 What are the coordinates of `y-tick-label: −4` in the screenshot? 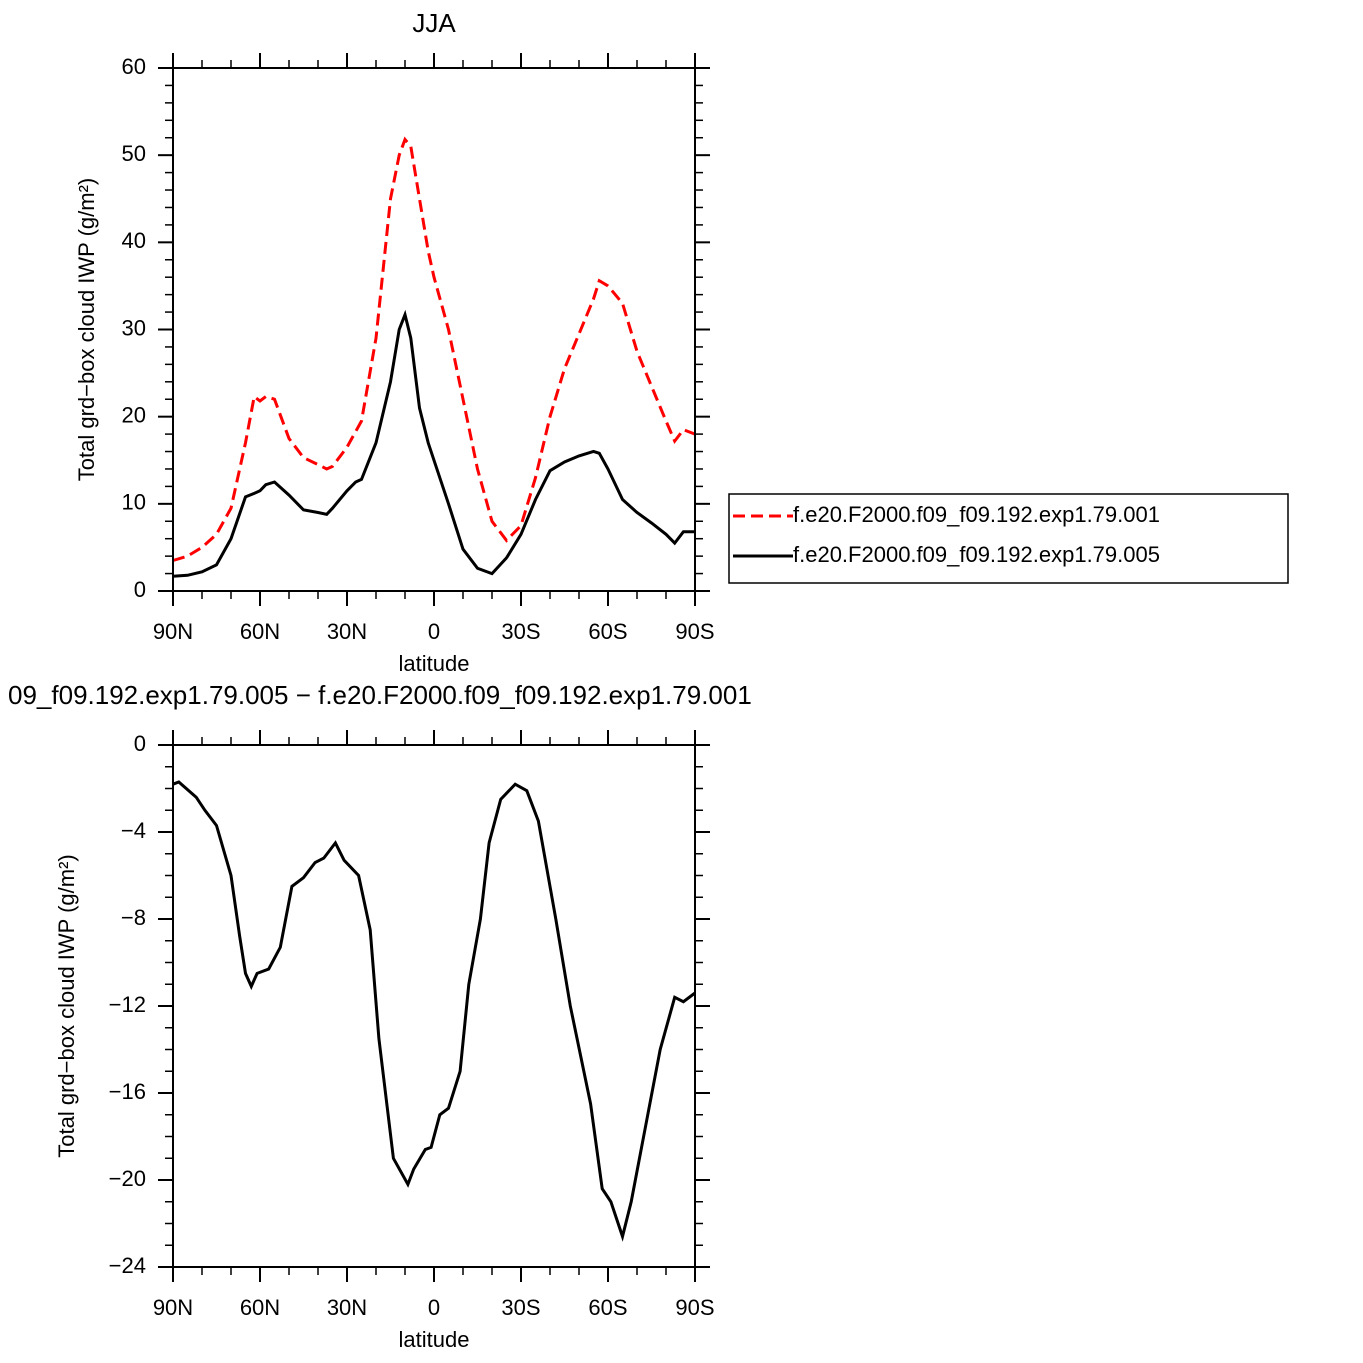 It's located at (133, 830).